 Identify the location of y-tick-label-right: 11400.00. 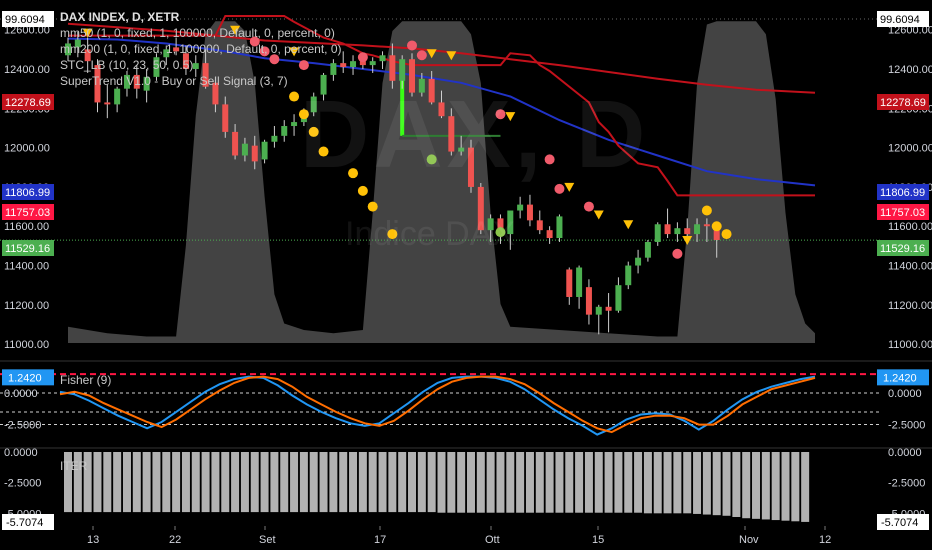
(910, 267).